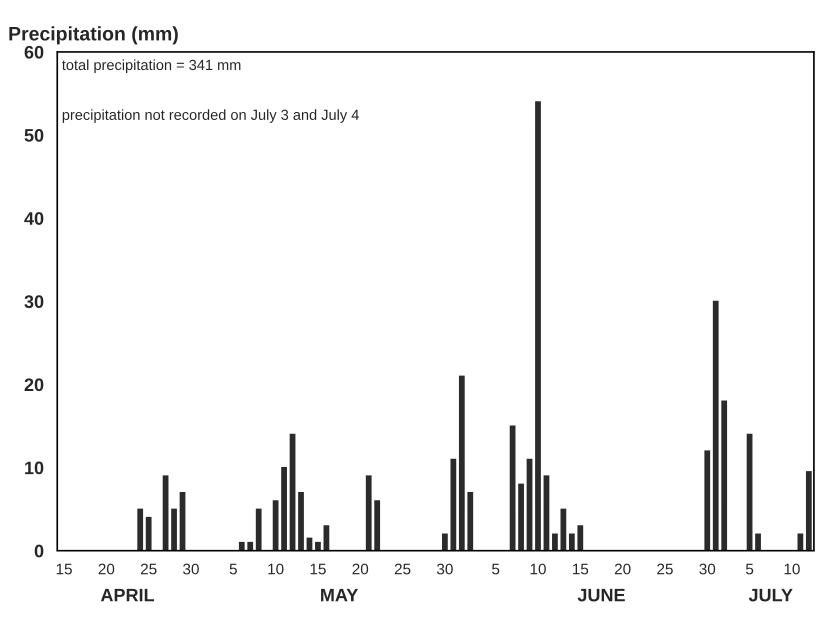  What do you see at coordinates (151, 66) in the screenshot?
I see `annotation: total precipitation = 341 mm` at bounding box center [151, 66].